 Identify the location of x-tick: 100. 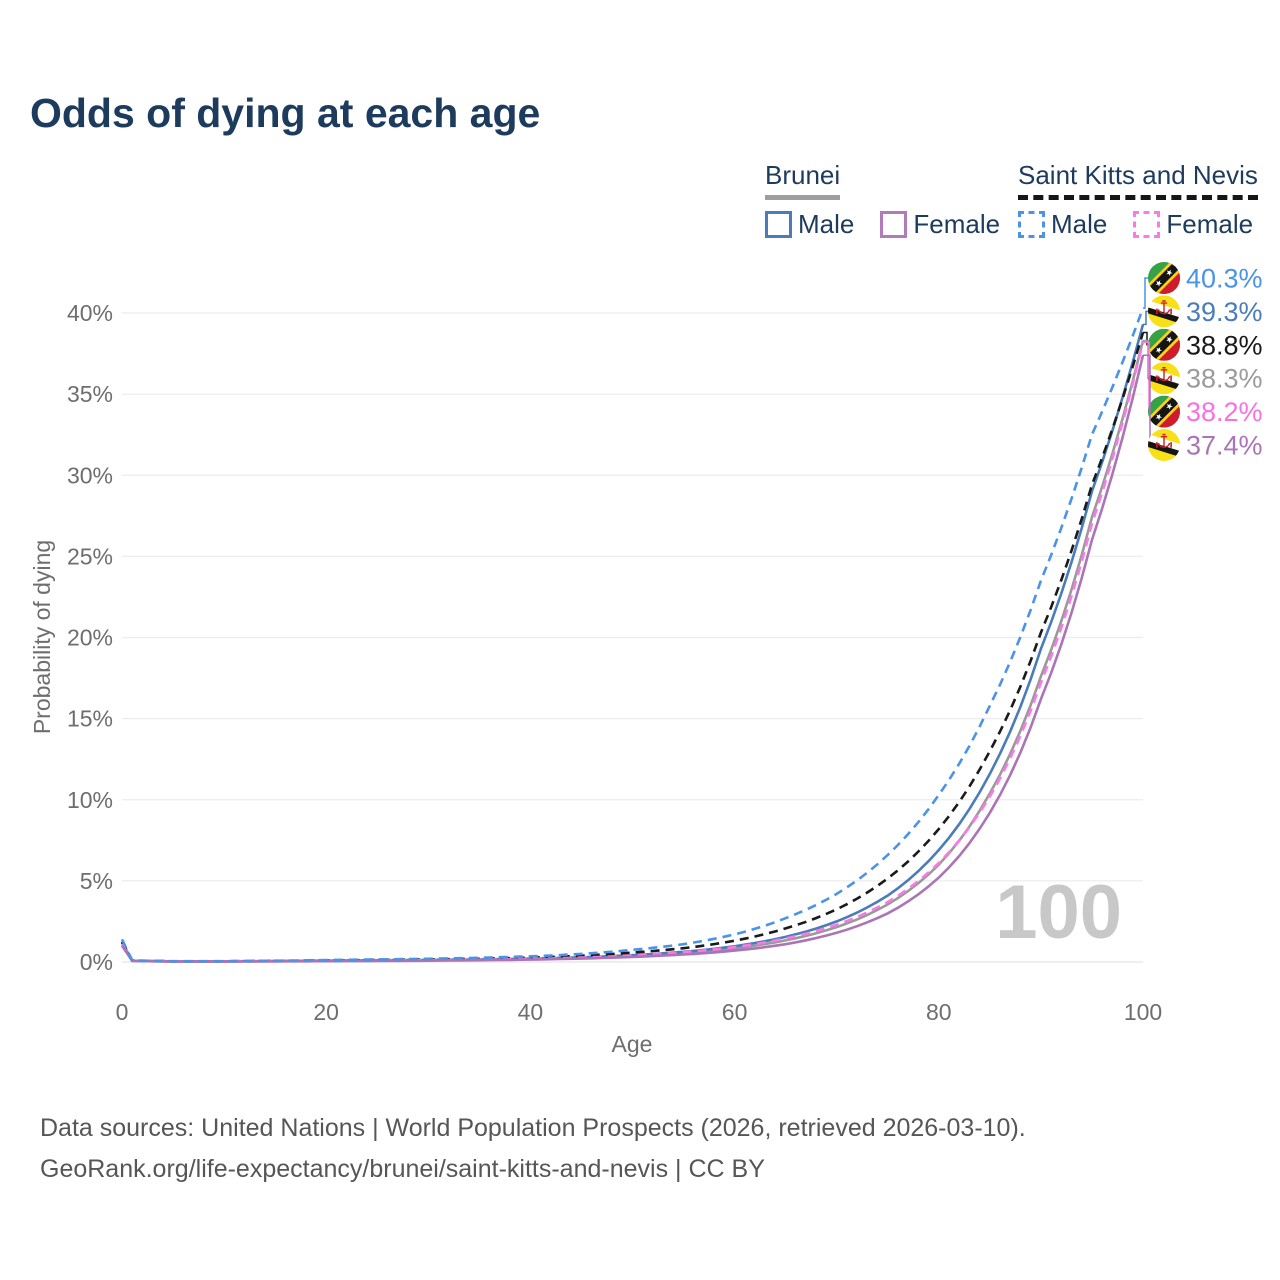
(1143, 1012).